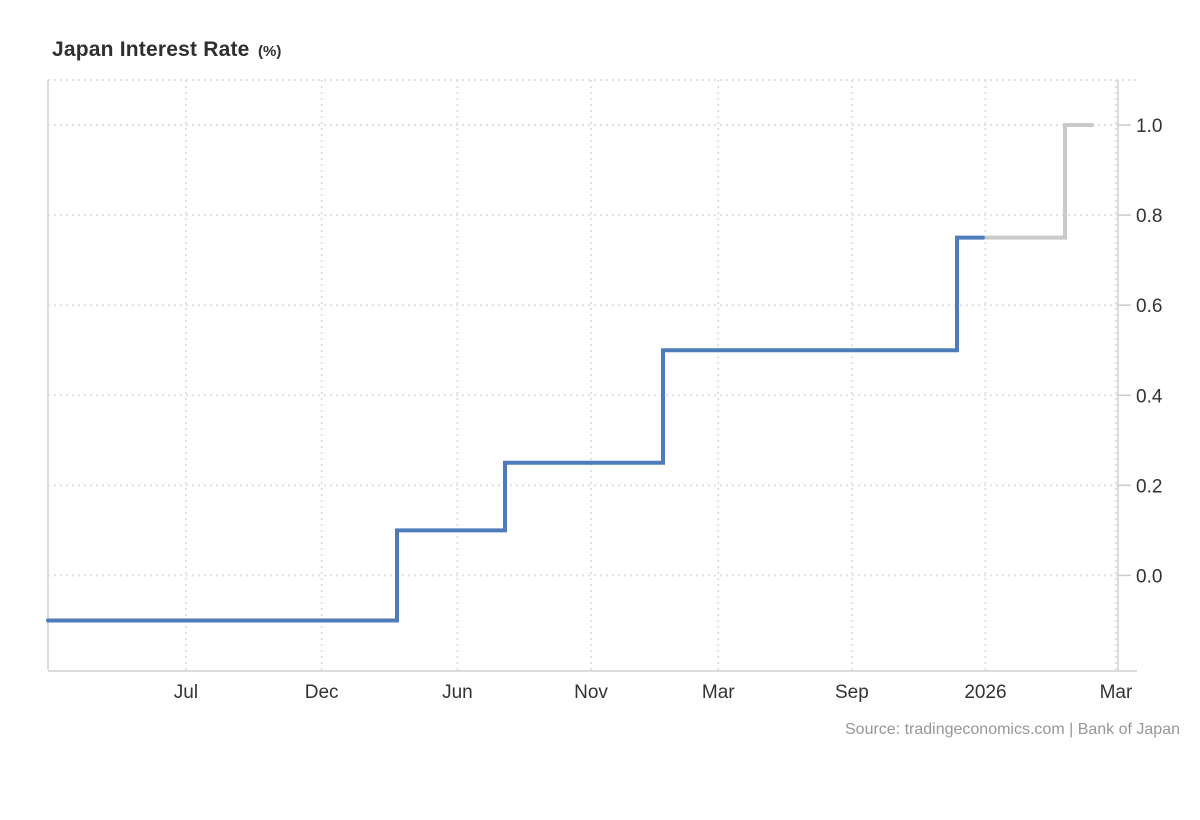 Image resolution: width=1200 pixels, height=820 pixels. Describe the element at coordinates (322, 692) in the screenshot. I see `x-axis-label-Dec: Dec` at that location.